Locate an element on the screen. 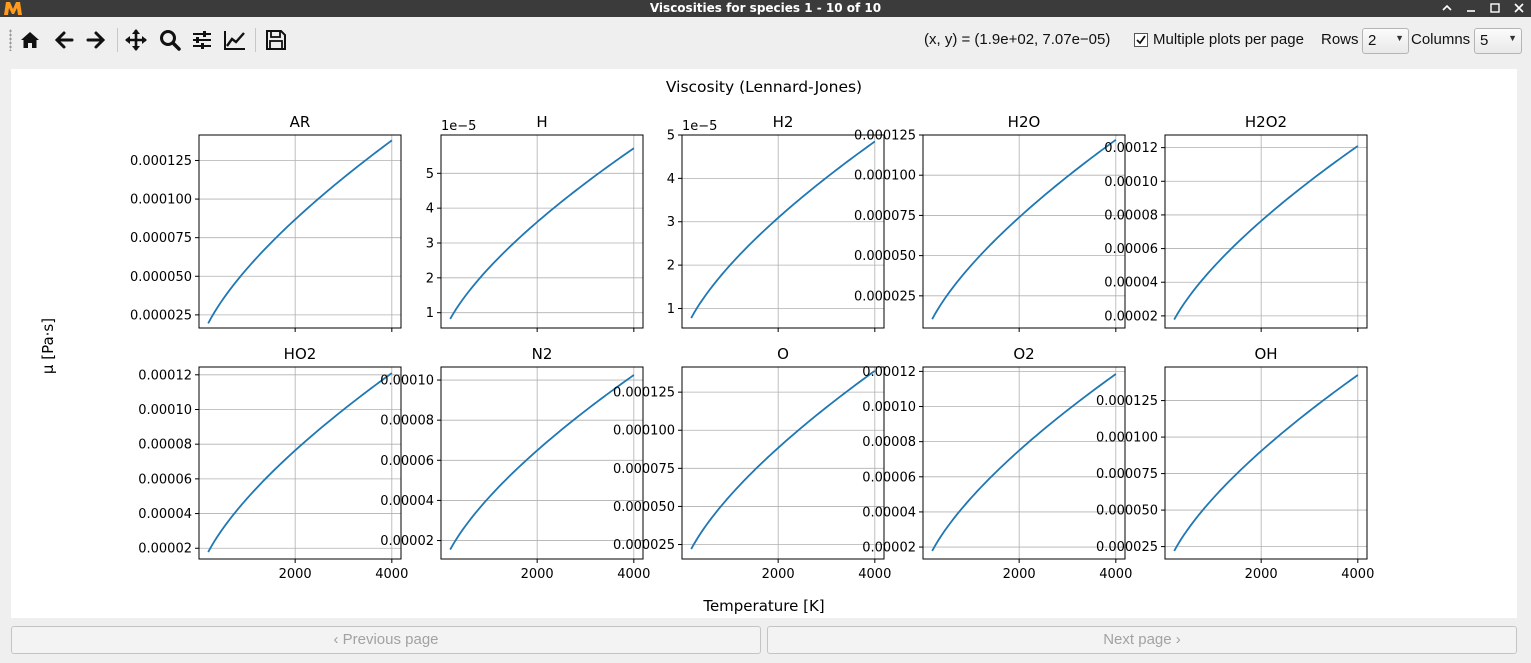  subplot-h: 1 2 3 4 5 H 1e−5 is located at coordinates (535, 222).